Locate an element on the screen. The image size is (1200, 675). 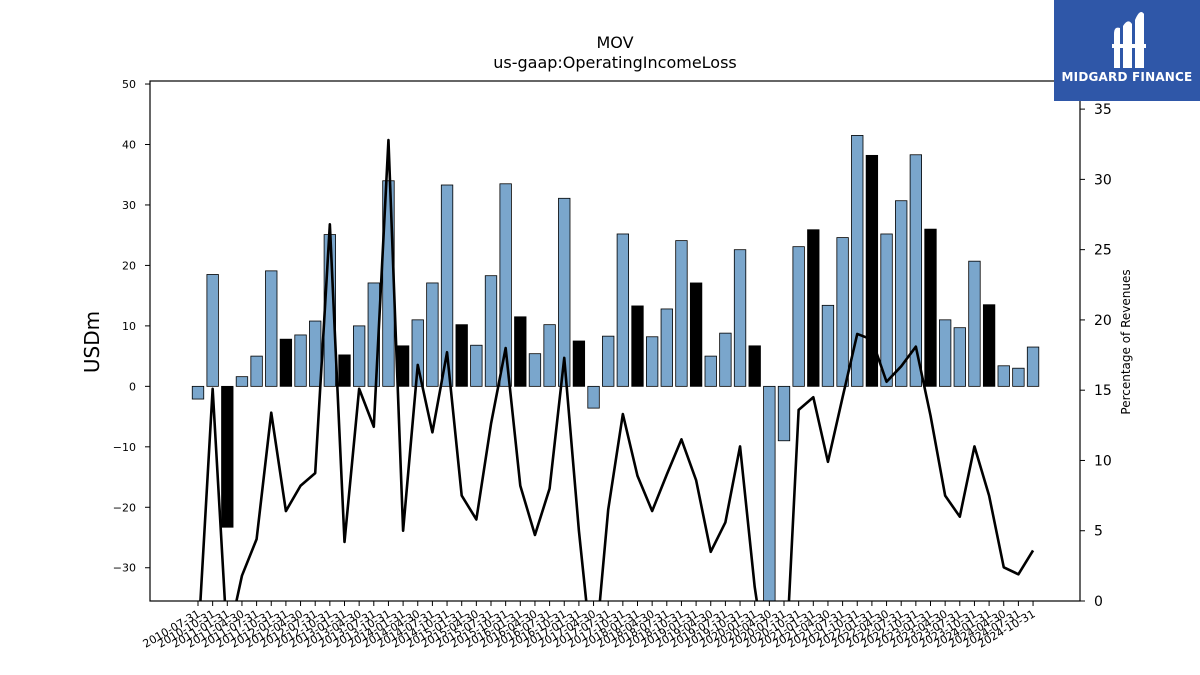
right-y-axis-label: Percentage of Revenues is located at coordinates (1126, 341).